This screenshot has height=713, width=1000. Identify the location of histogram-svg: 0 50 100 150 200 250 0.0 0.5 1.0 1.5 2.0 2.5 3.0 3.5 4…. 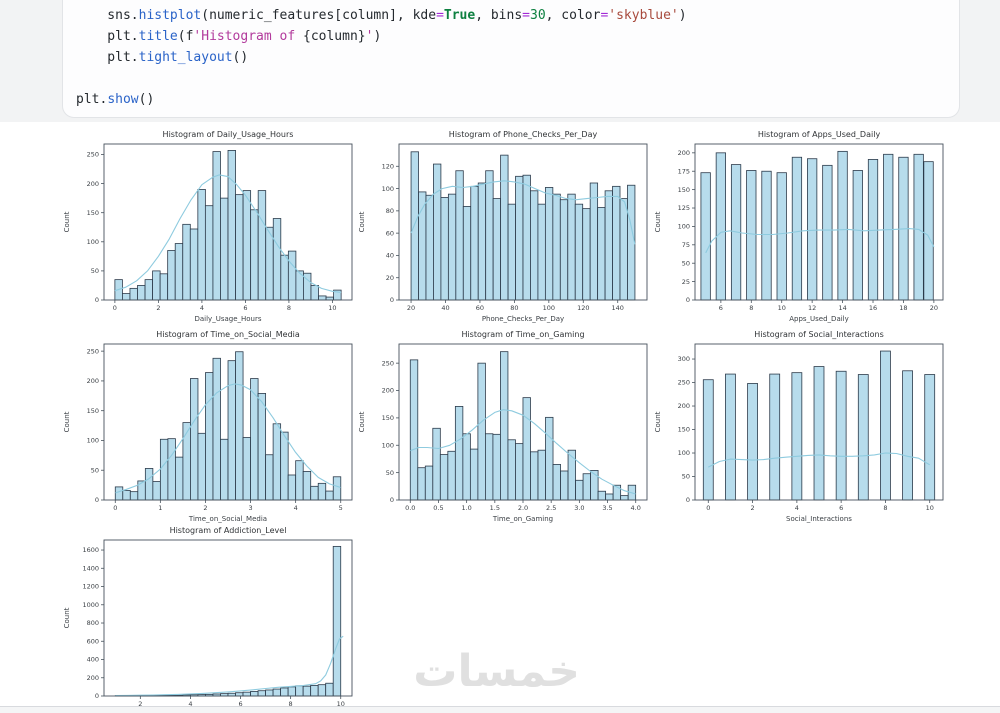
(503, 426).